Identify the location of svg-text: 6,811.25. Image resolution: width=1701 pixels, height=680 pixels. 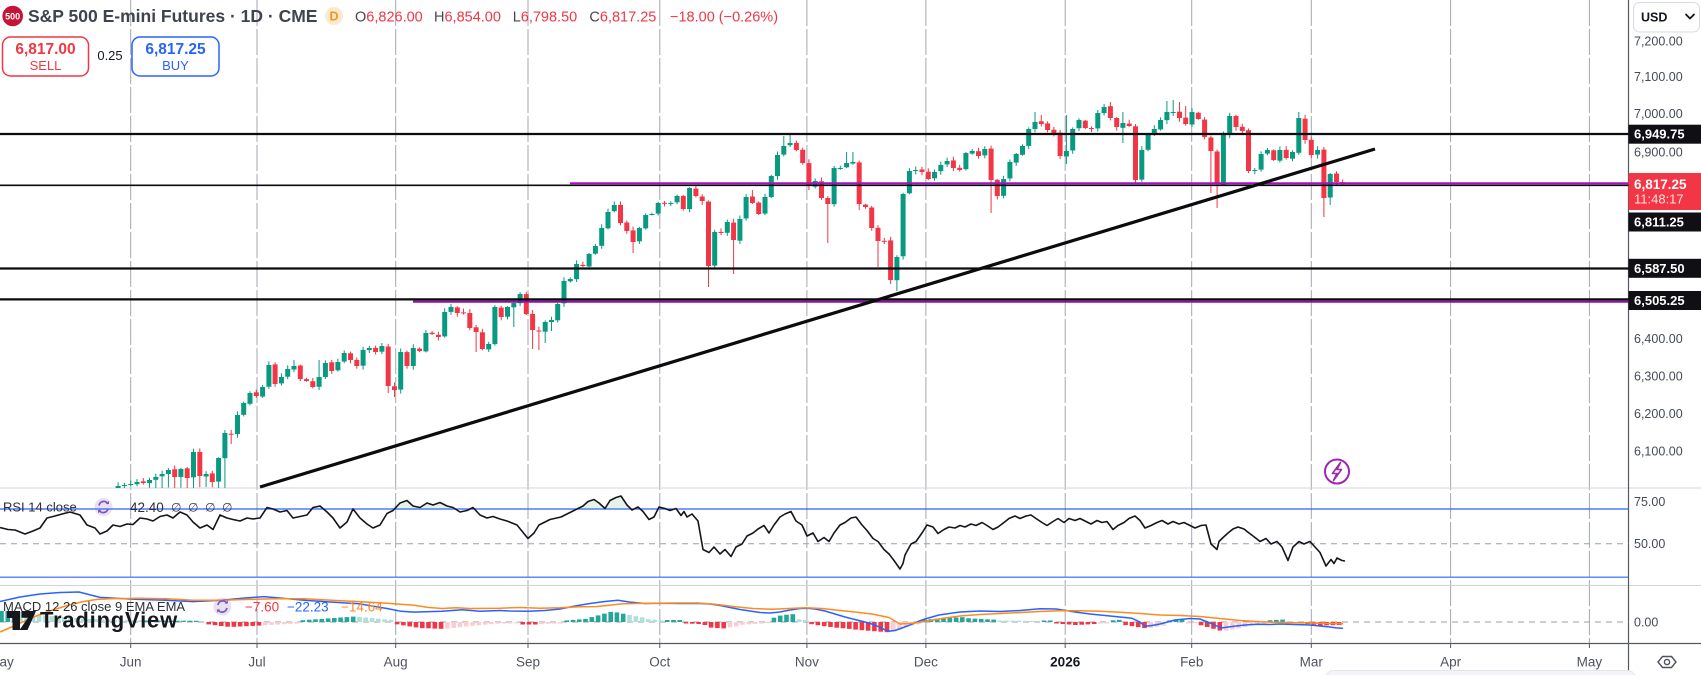
(1659, 222).